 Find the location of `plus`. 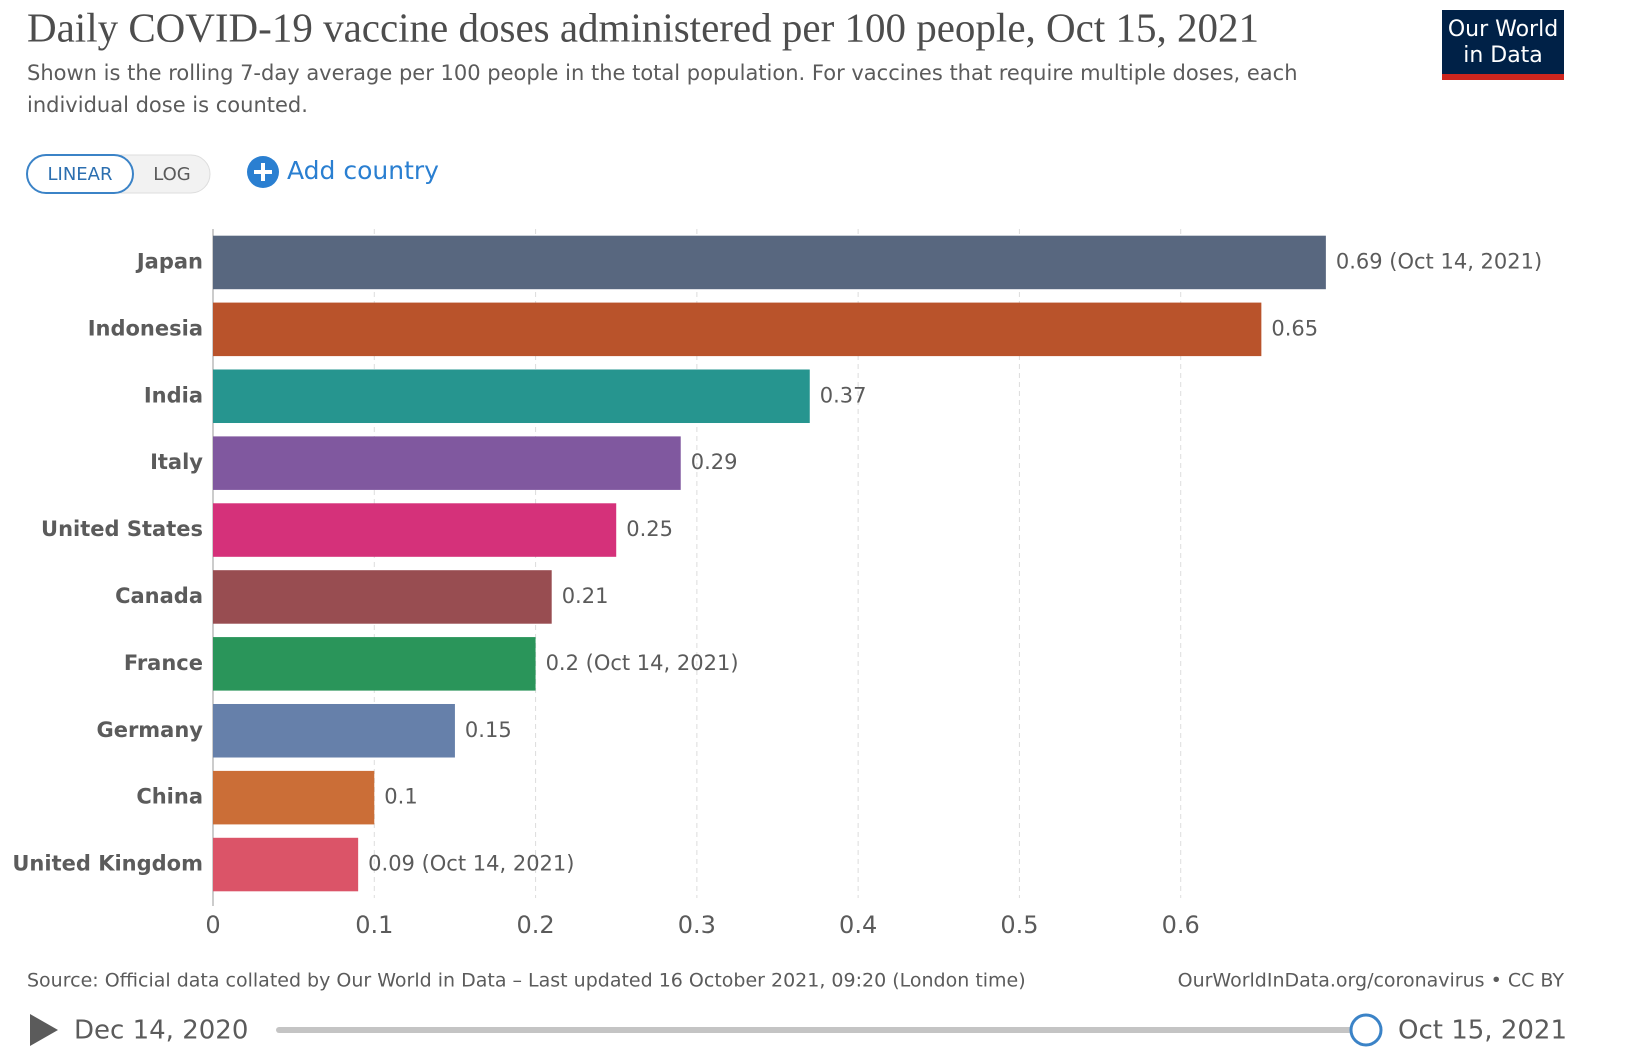

plus is located at coordinates (263, 172).